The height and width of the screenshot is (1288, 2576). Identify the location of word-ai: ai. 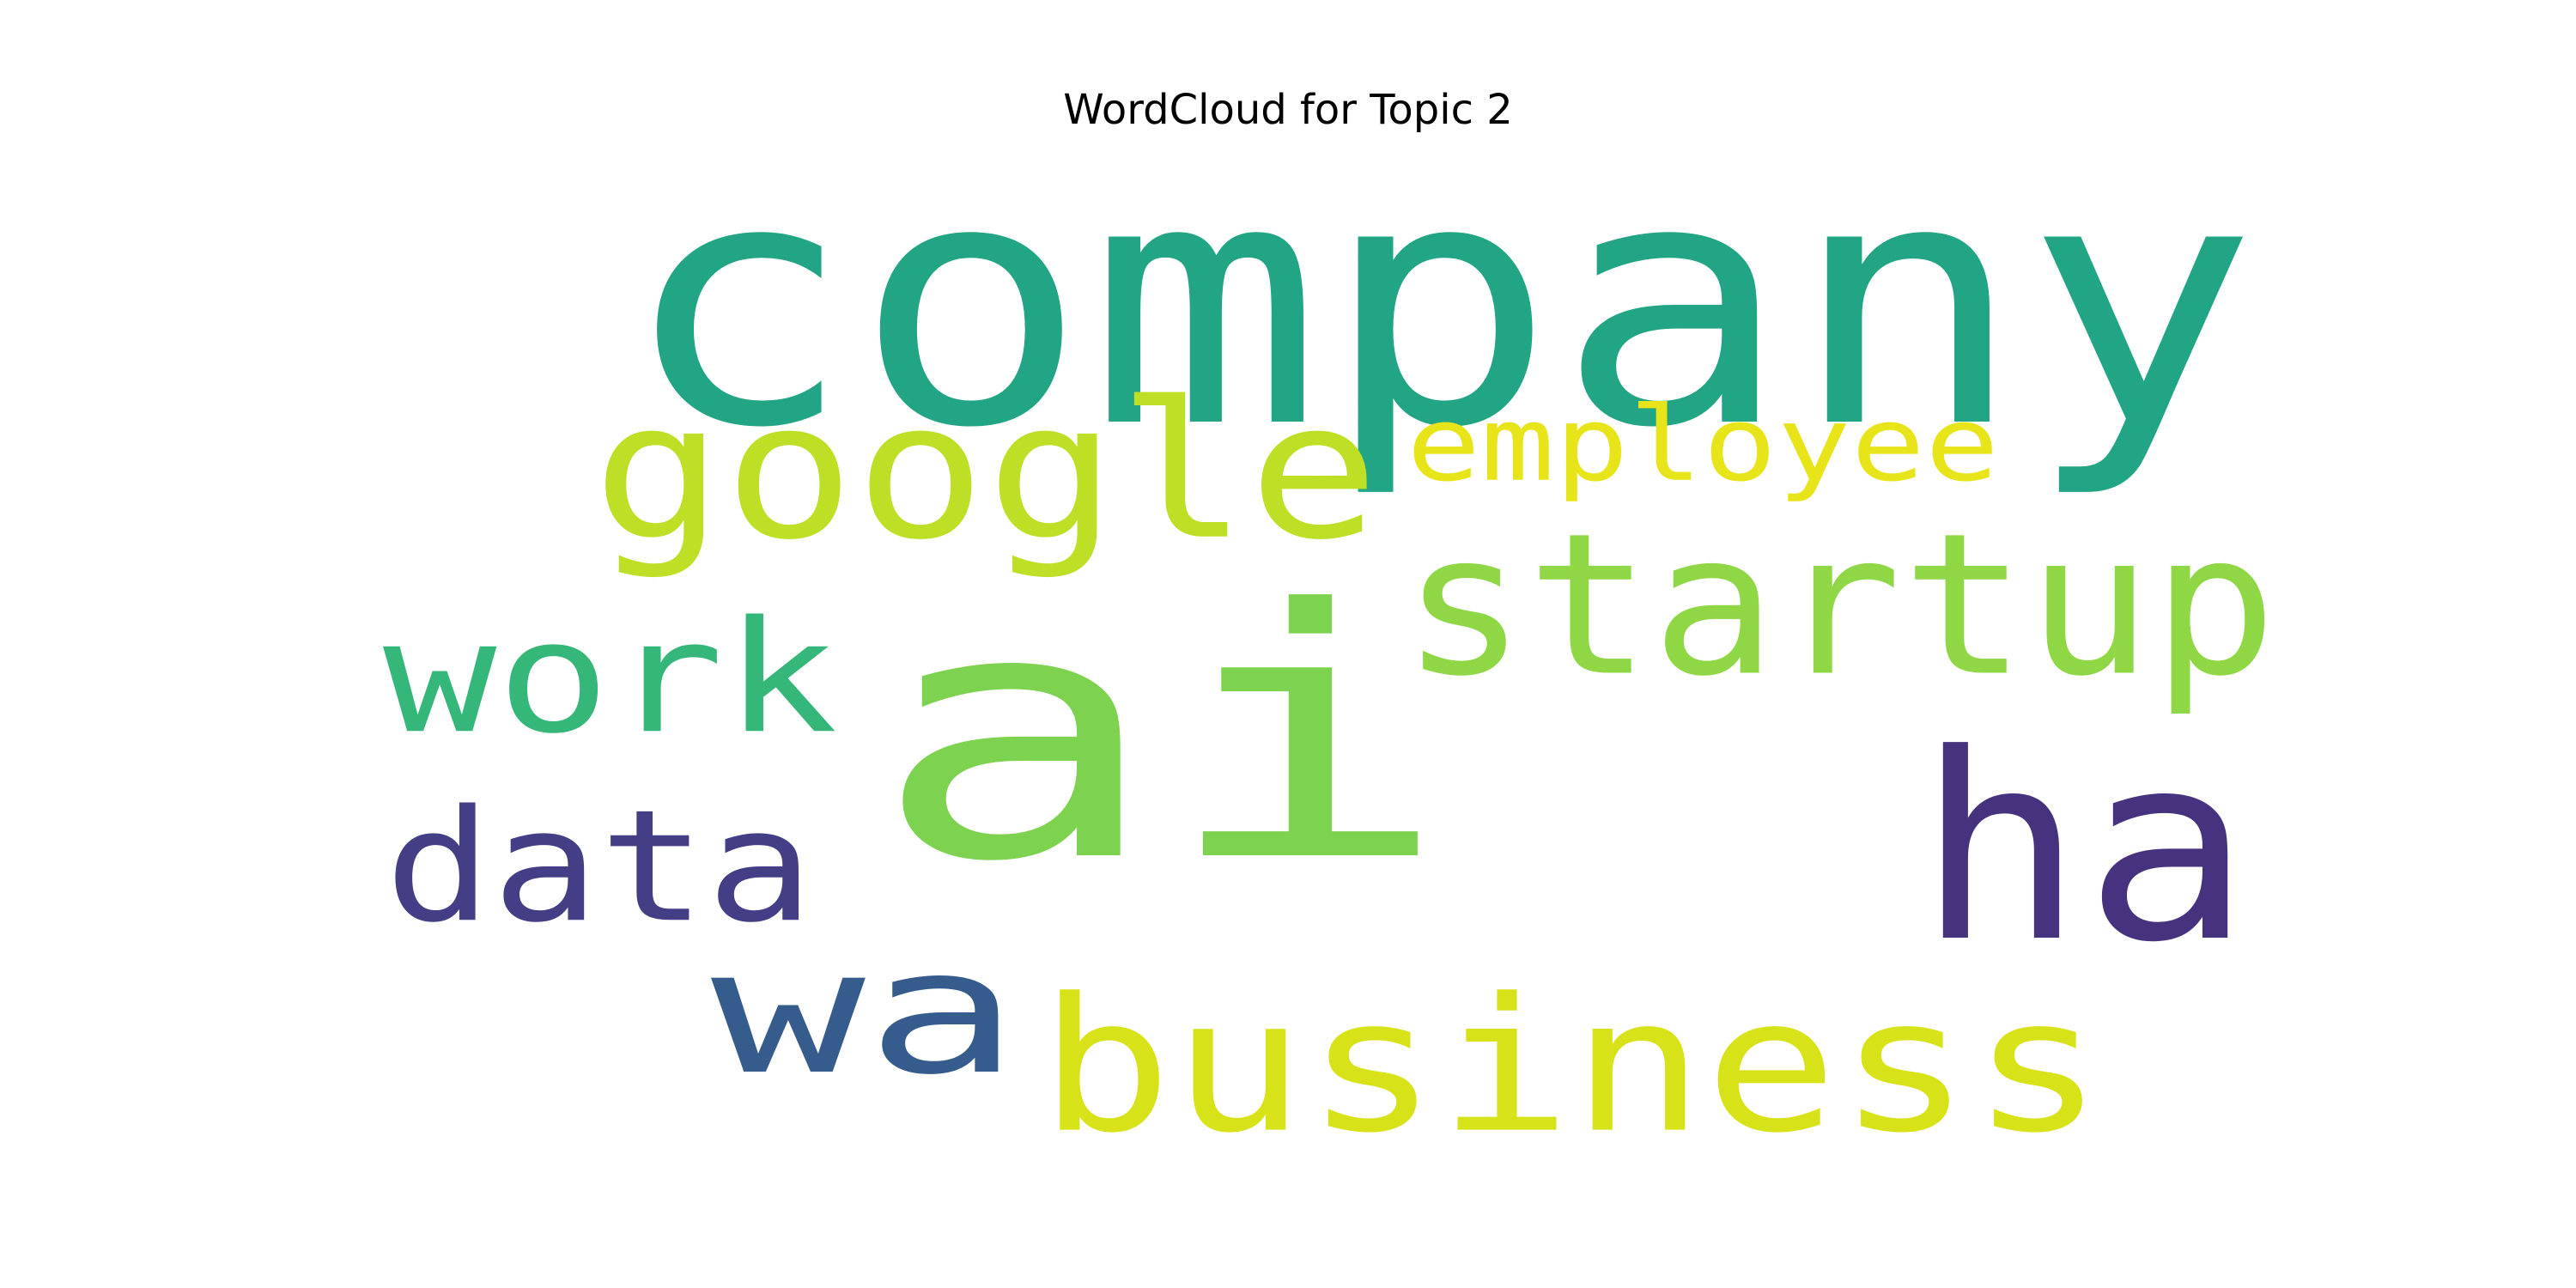
(1162, 738).